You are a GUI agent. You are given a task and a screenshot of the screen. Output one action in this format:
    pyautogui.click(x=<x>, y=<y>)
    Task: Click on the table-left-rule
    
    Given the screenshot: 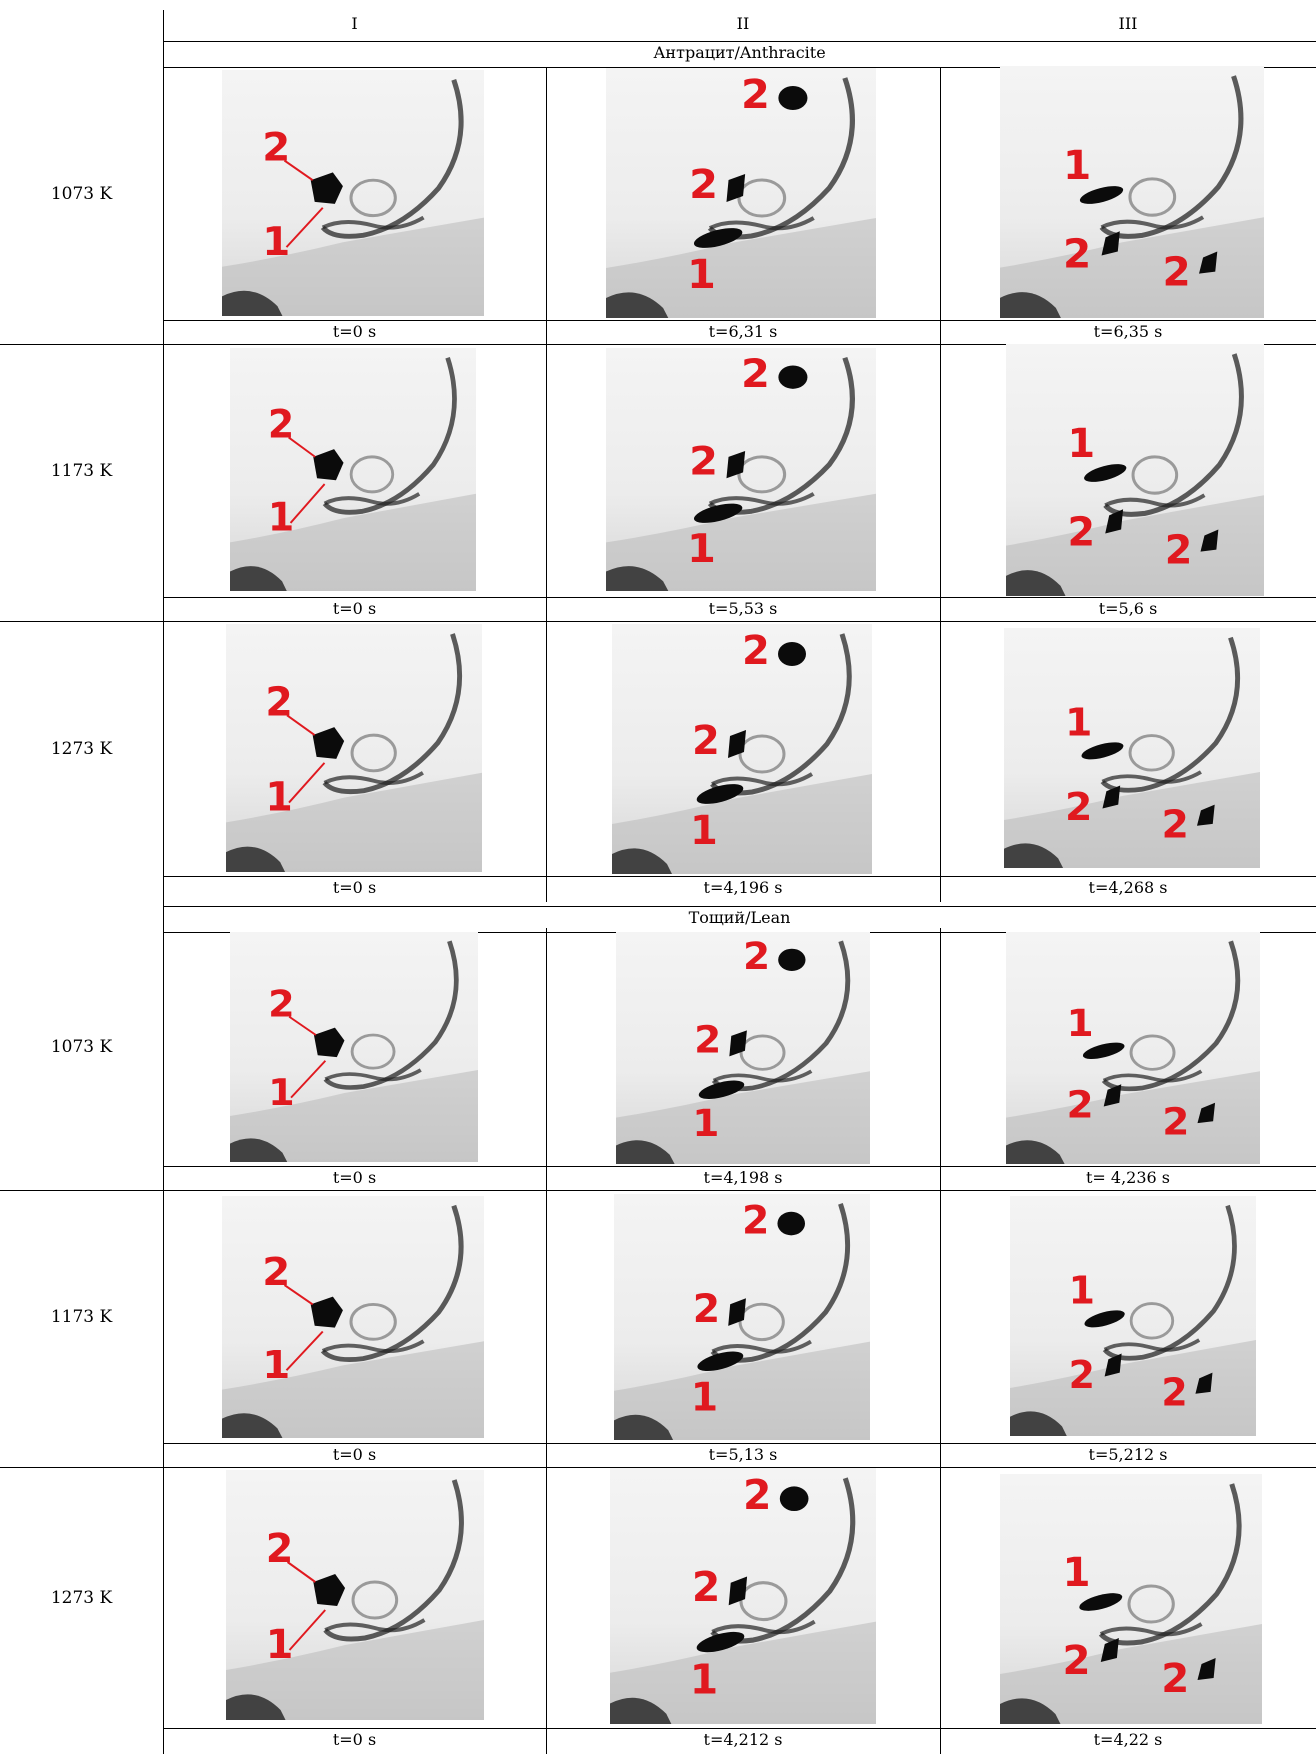 What is the action you would take?
    pyautogui.click(x=163, y=882)
    